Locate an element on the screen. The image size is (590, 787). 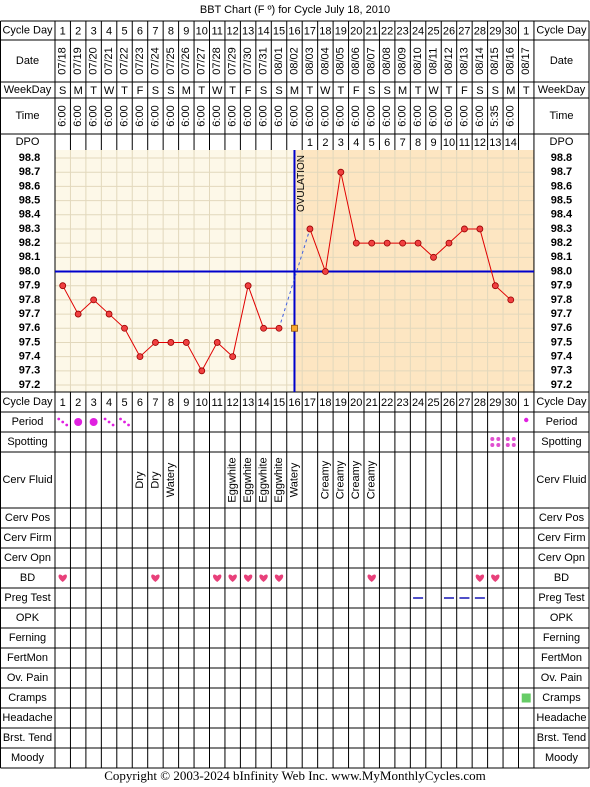
dpo-cell: 10 is located at coordinates (449, 143).